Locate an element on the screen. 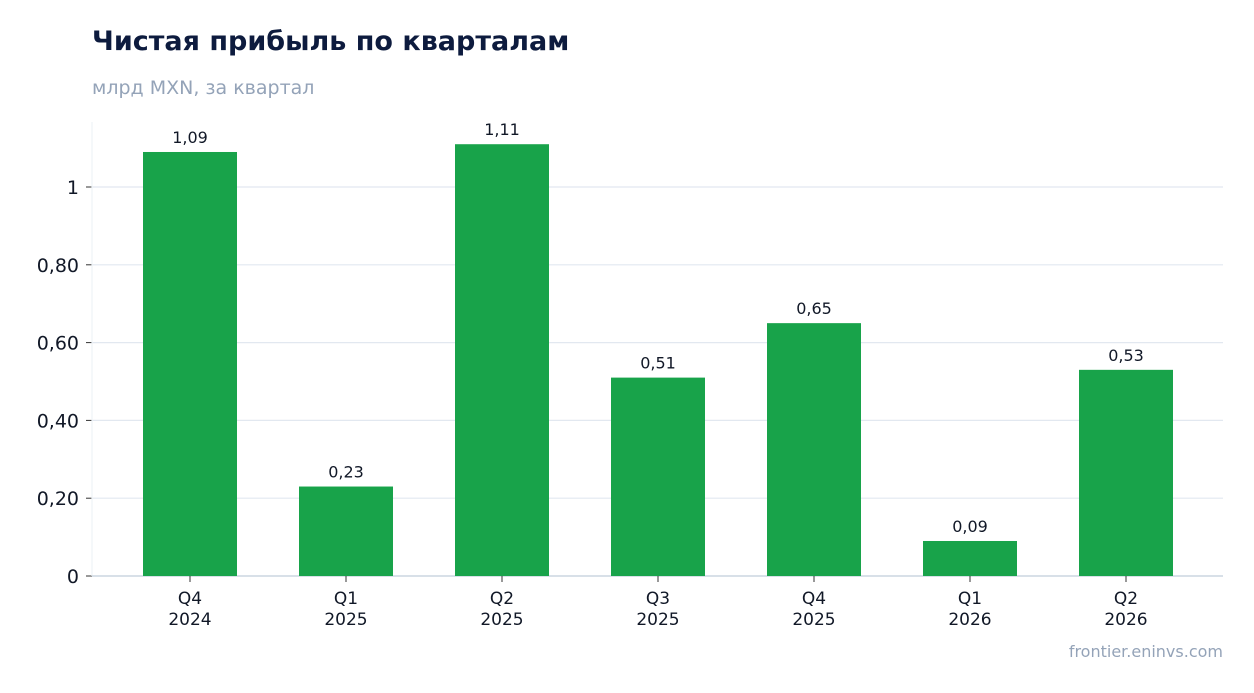  y-tick-label: 0,80 is located at coordinates (58, 266).